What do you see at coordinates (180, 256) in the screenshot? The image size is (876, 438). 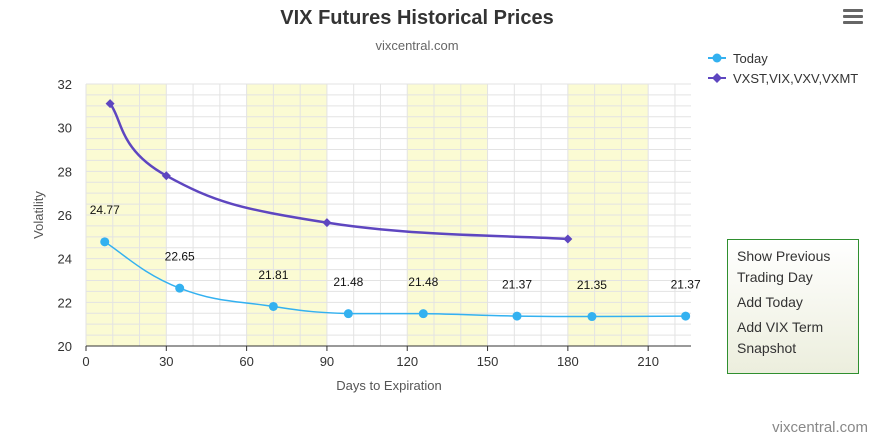 I see `data-label: 22.65` at bounding box center [180, 256].